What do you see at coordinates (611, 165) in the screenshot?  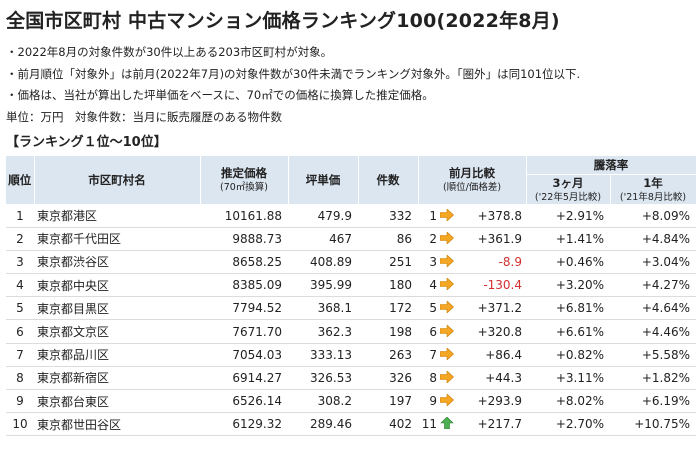 I see `header-rate: 騰落率` at bounding box center [611, 165].